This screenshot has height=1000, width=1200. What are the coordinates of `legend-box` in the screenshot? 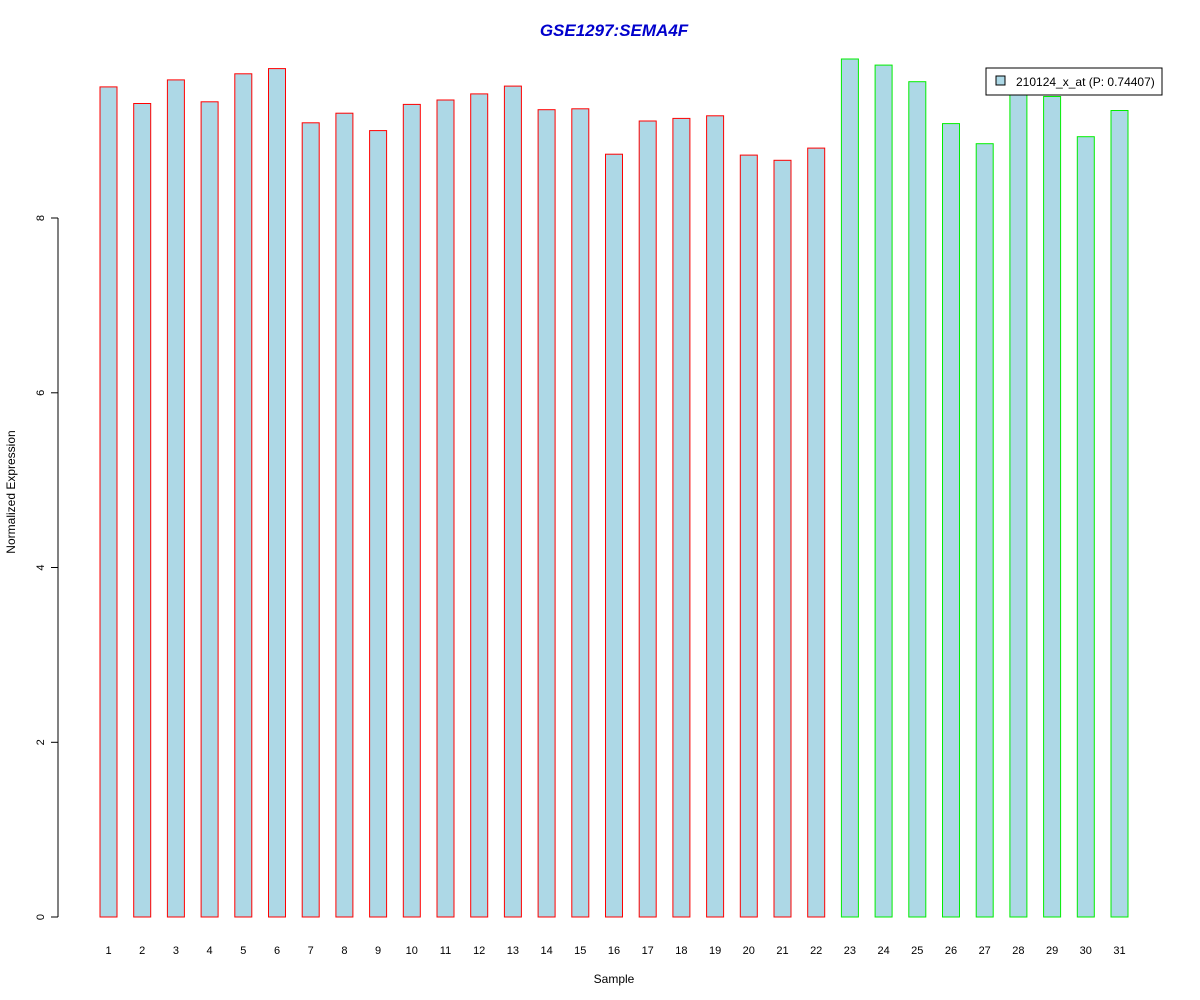 It's located at (1074, 81).